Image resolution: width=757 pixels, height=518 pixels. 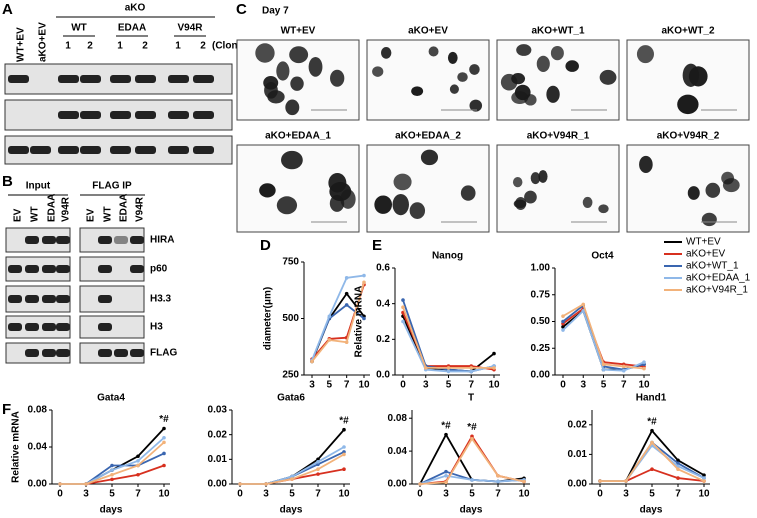 What do you see at coordinates (377, 245) in the screenshot?
I see `panel-letter: E` at bounding box center [377, 245].